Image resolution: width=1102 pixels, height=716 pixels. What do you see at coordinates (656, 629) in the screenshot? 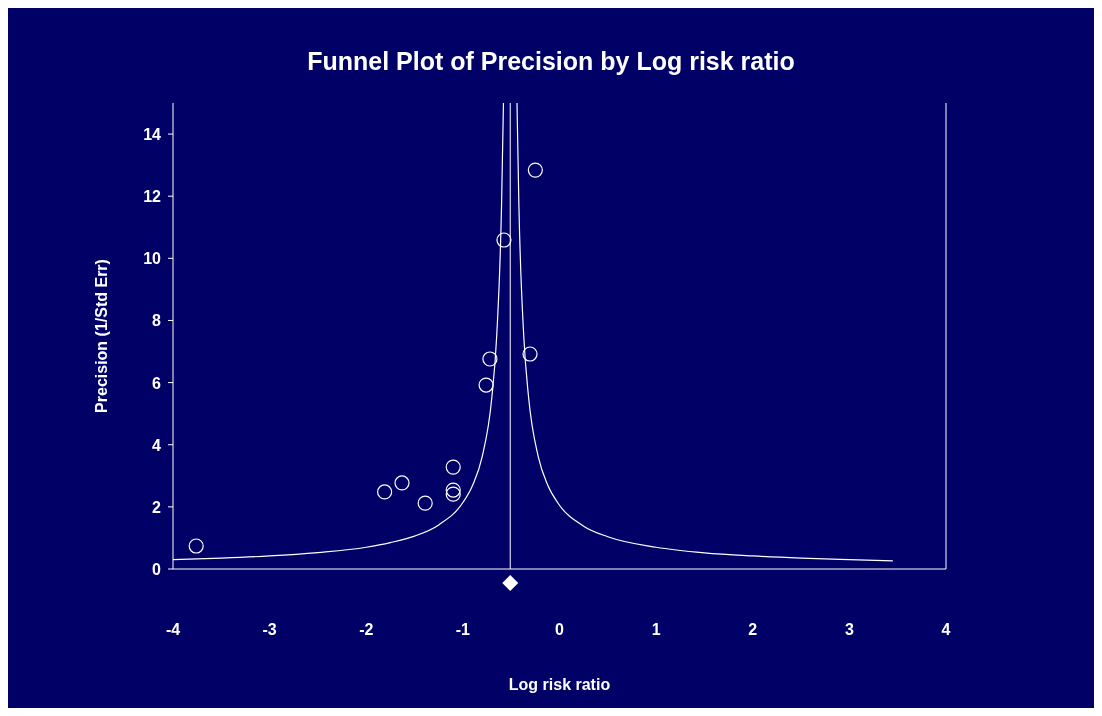
I see `x-tick-label: 1` at bounding box center [656, 629].